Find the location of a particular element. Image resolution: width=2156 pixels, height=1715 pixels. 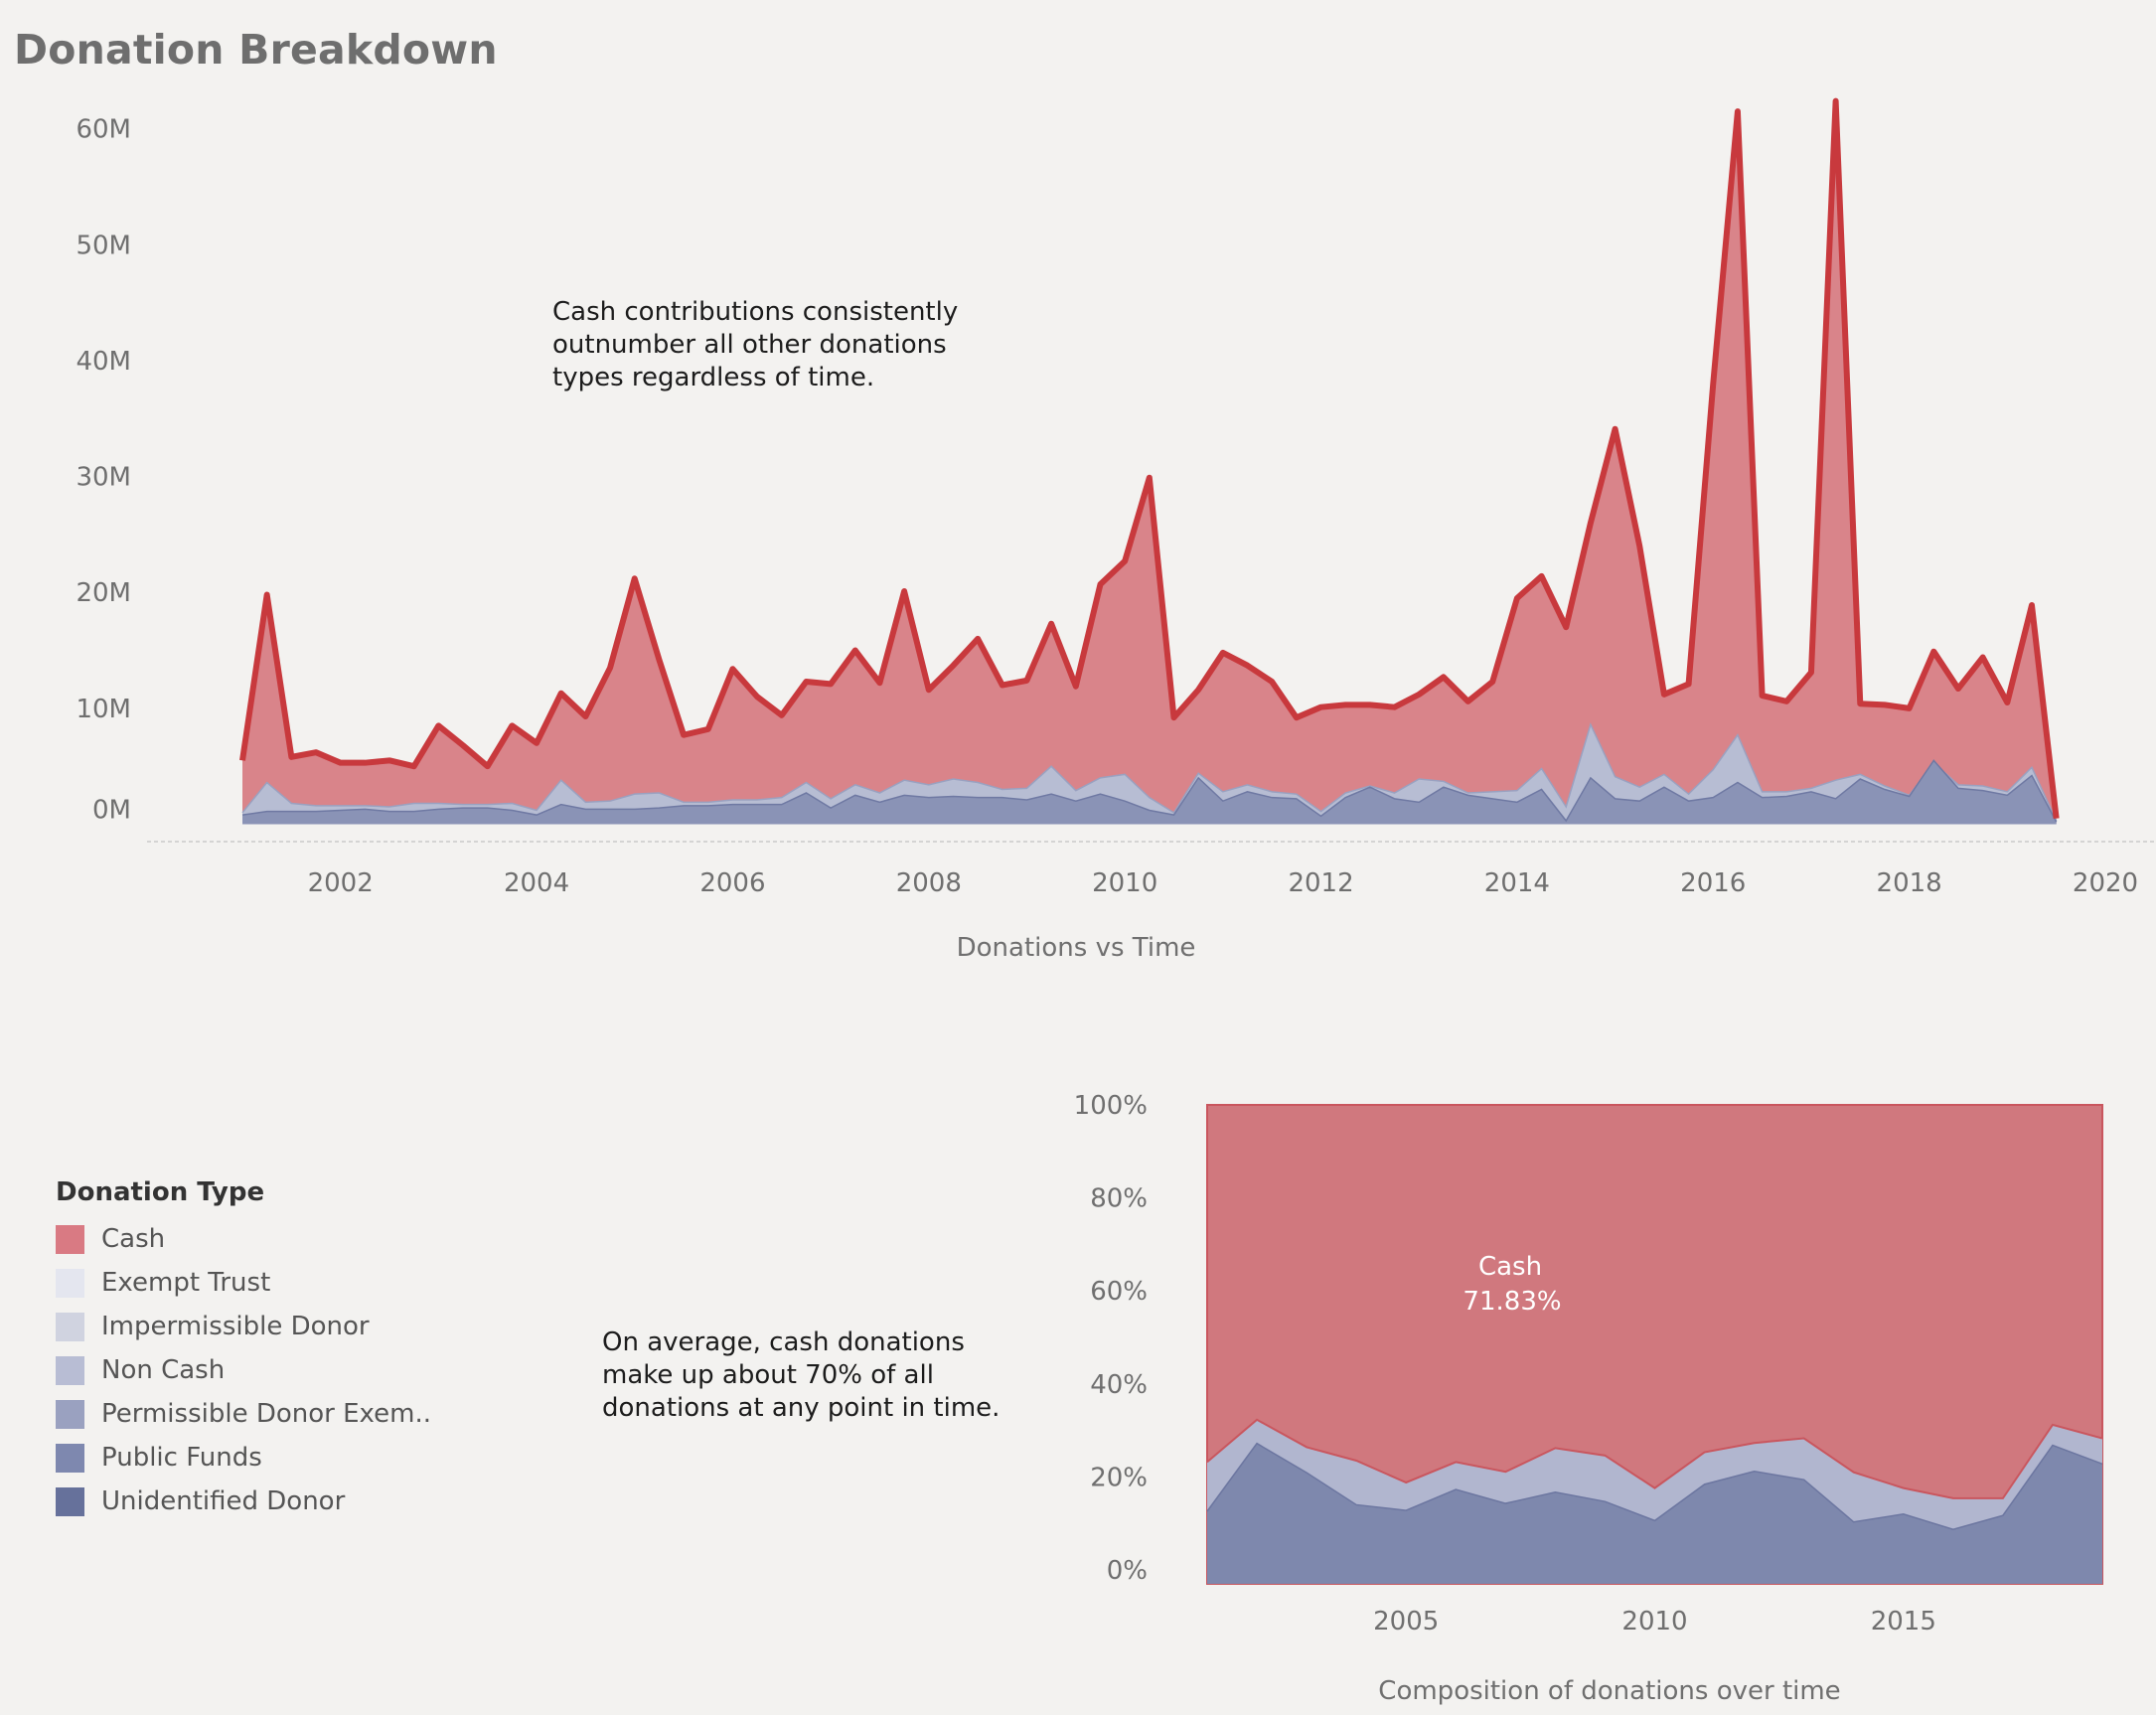

y-tick-label: 20M is located at coordinates (104, 593).